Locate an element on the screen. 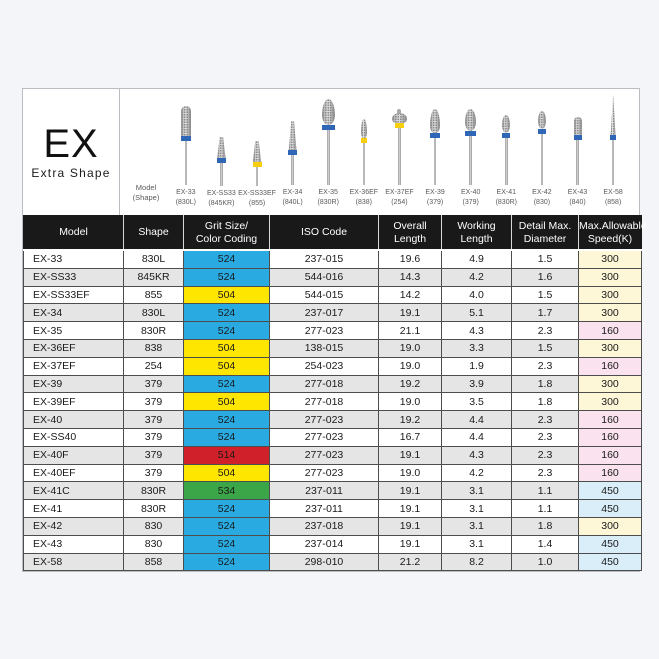  bur-shape-code: (858) is located at coordinates (613, 203).